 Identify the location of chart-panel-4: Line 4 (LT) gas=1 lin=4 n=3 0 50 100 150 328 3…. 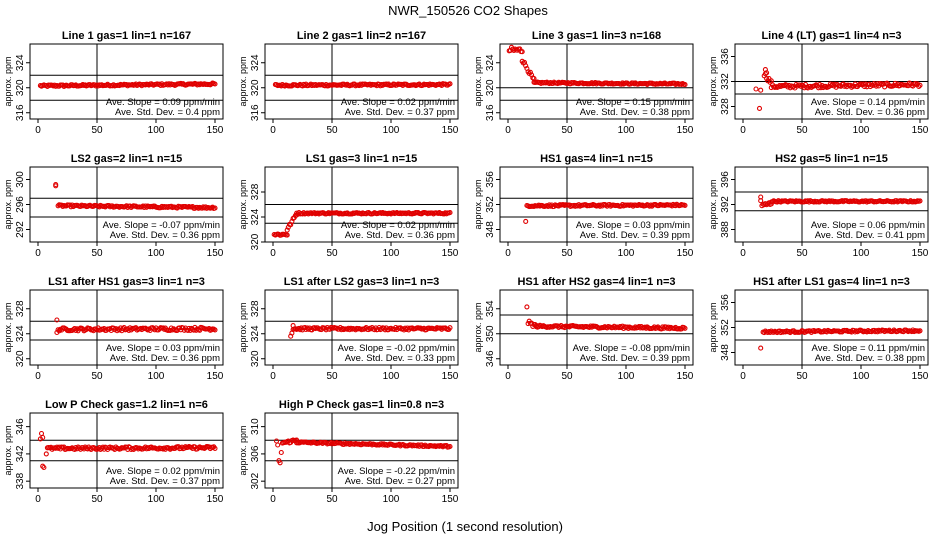
(818, 83).